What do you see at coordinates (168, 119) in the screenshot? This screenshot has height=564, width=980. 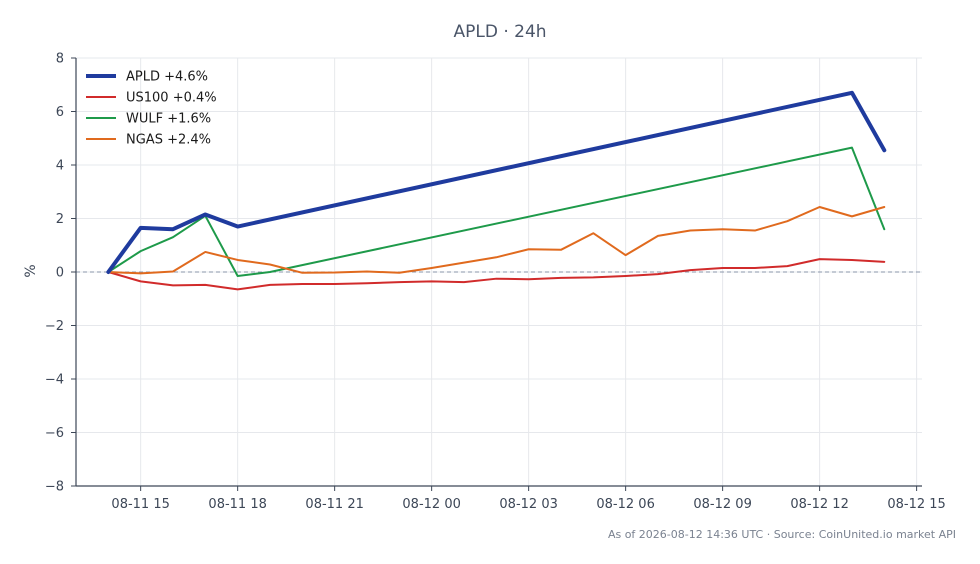 I see `legend-label-wulf: WULF +1.6%` at bounding box center [168, 119].